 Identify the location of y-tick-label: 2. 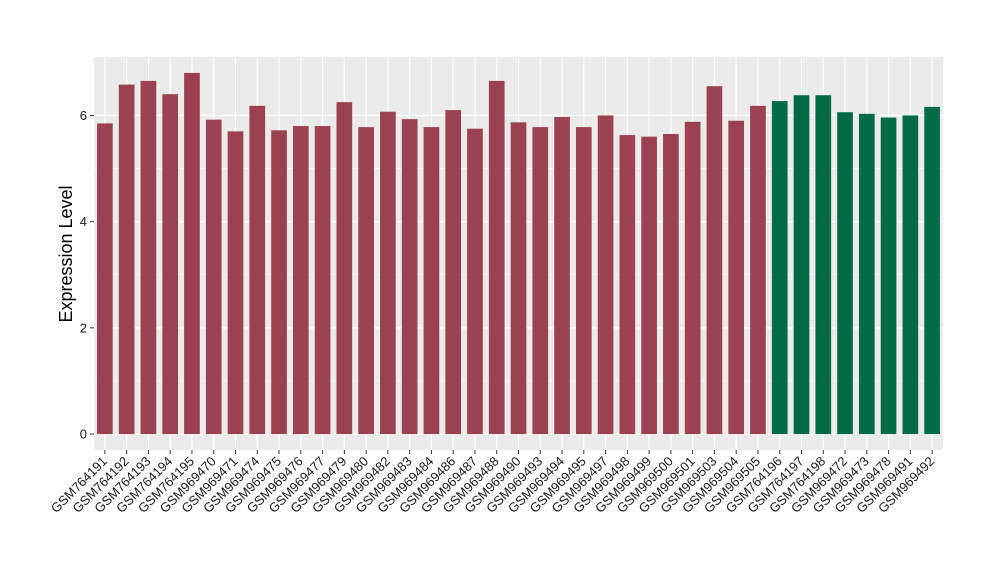
(83, 327).